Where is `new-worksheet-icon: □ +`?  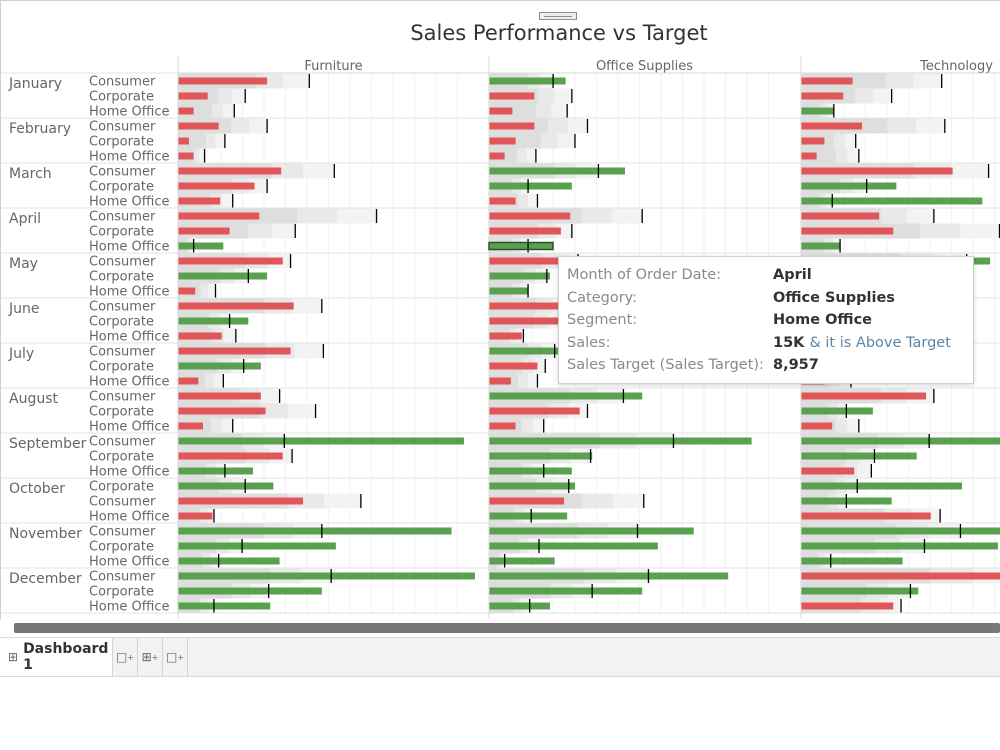 new-worksheet-icon: □ + is located at coordinates (125, 657).